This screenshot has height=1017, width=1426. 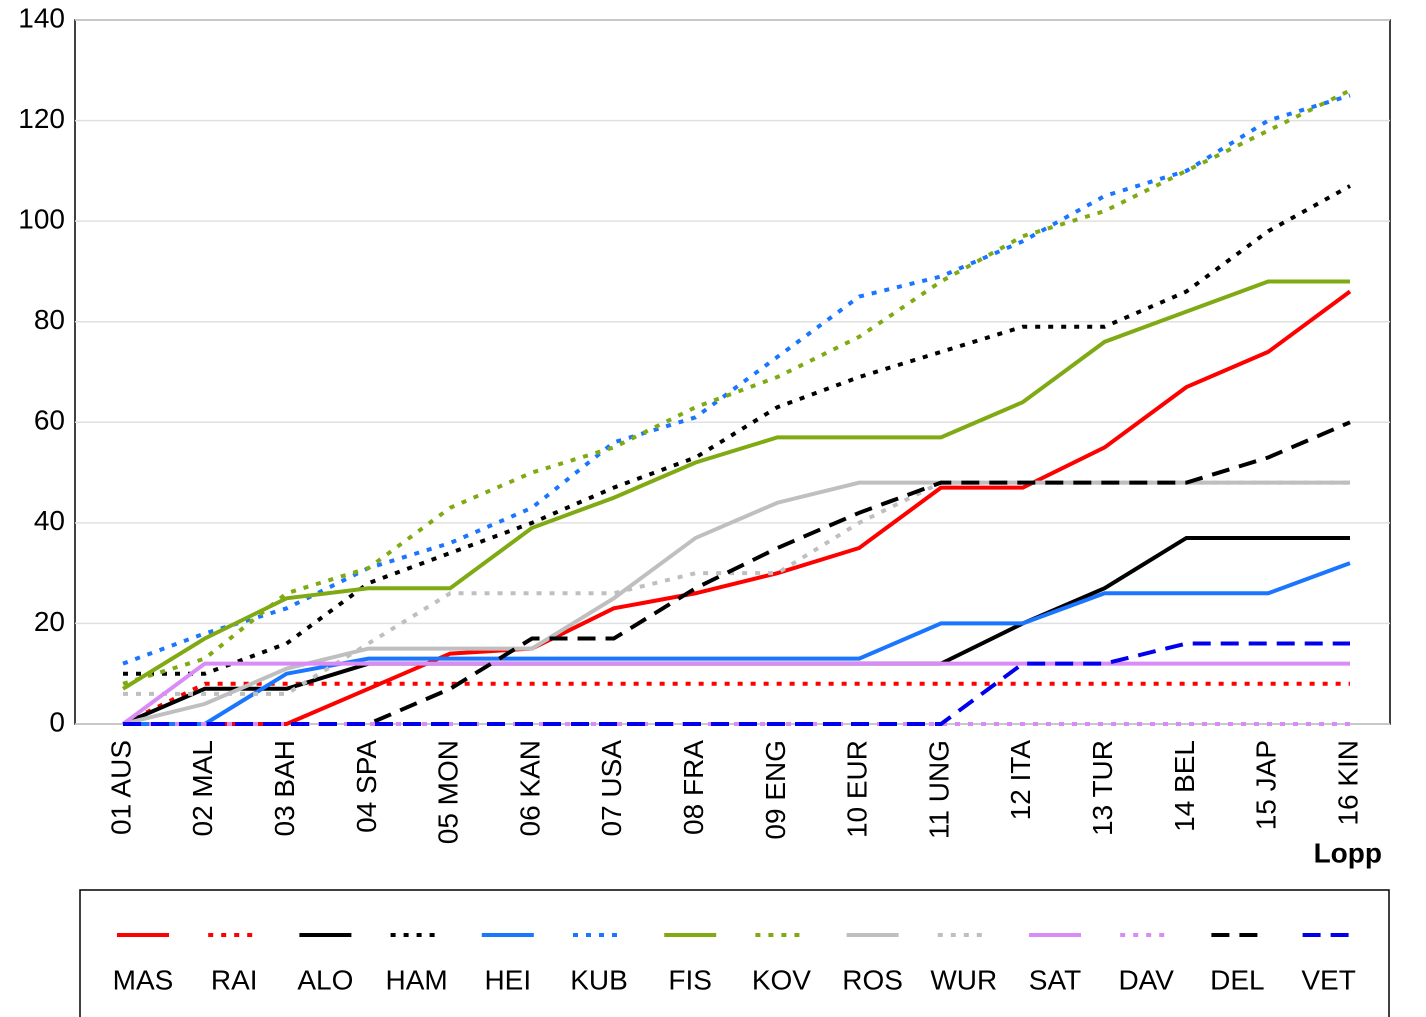 I want to click on y-tick-label: 120, so click(x=41, y=118).